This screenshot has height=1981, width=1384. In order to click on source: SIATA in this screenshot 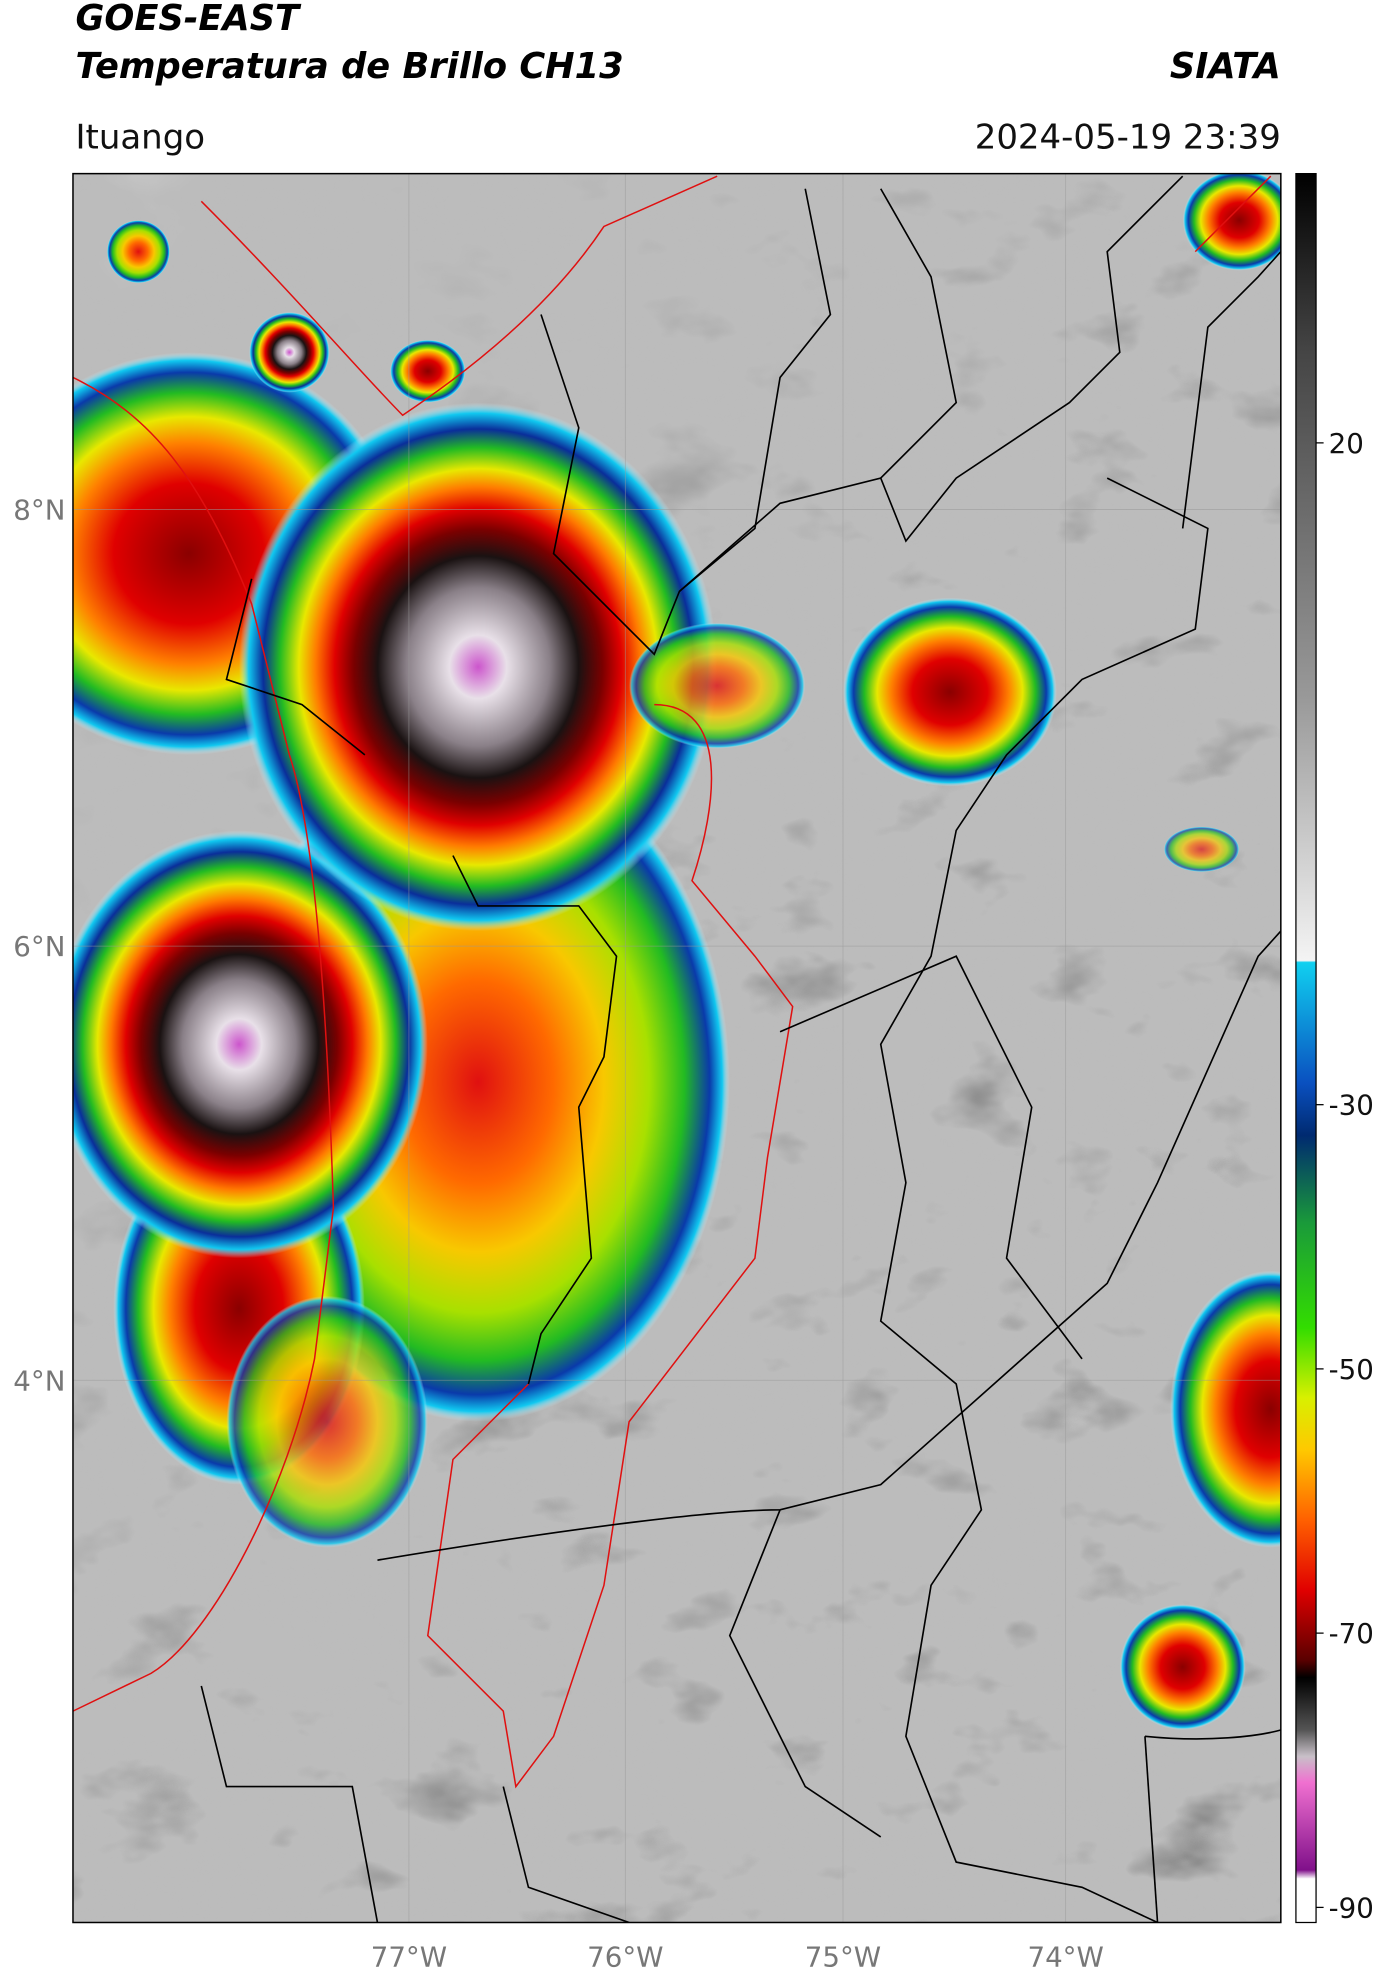, I will do `click(1225, 66)`.